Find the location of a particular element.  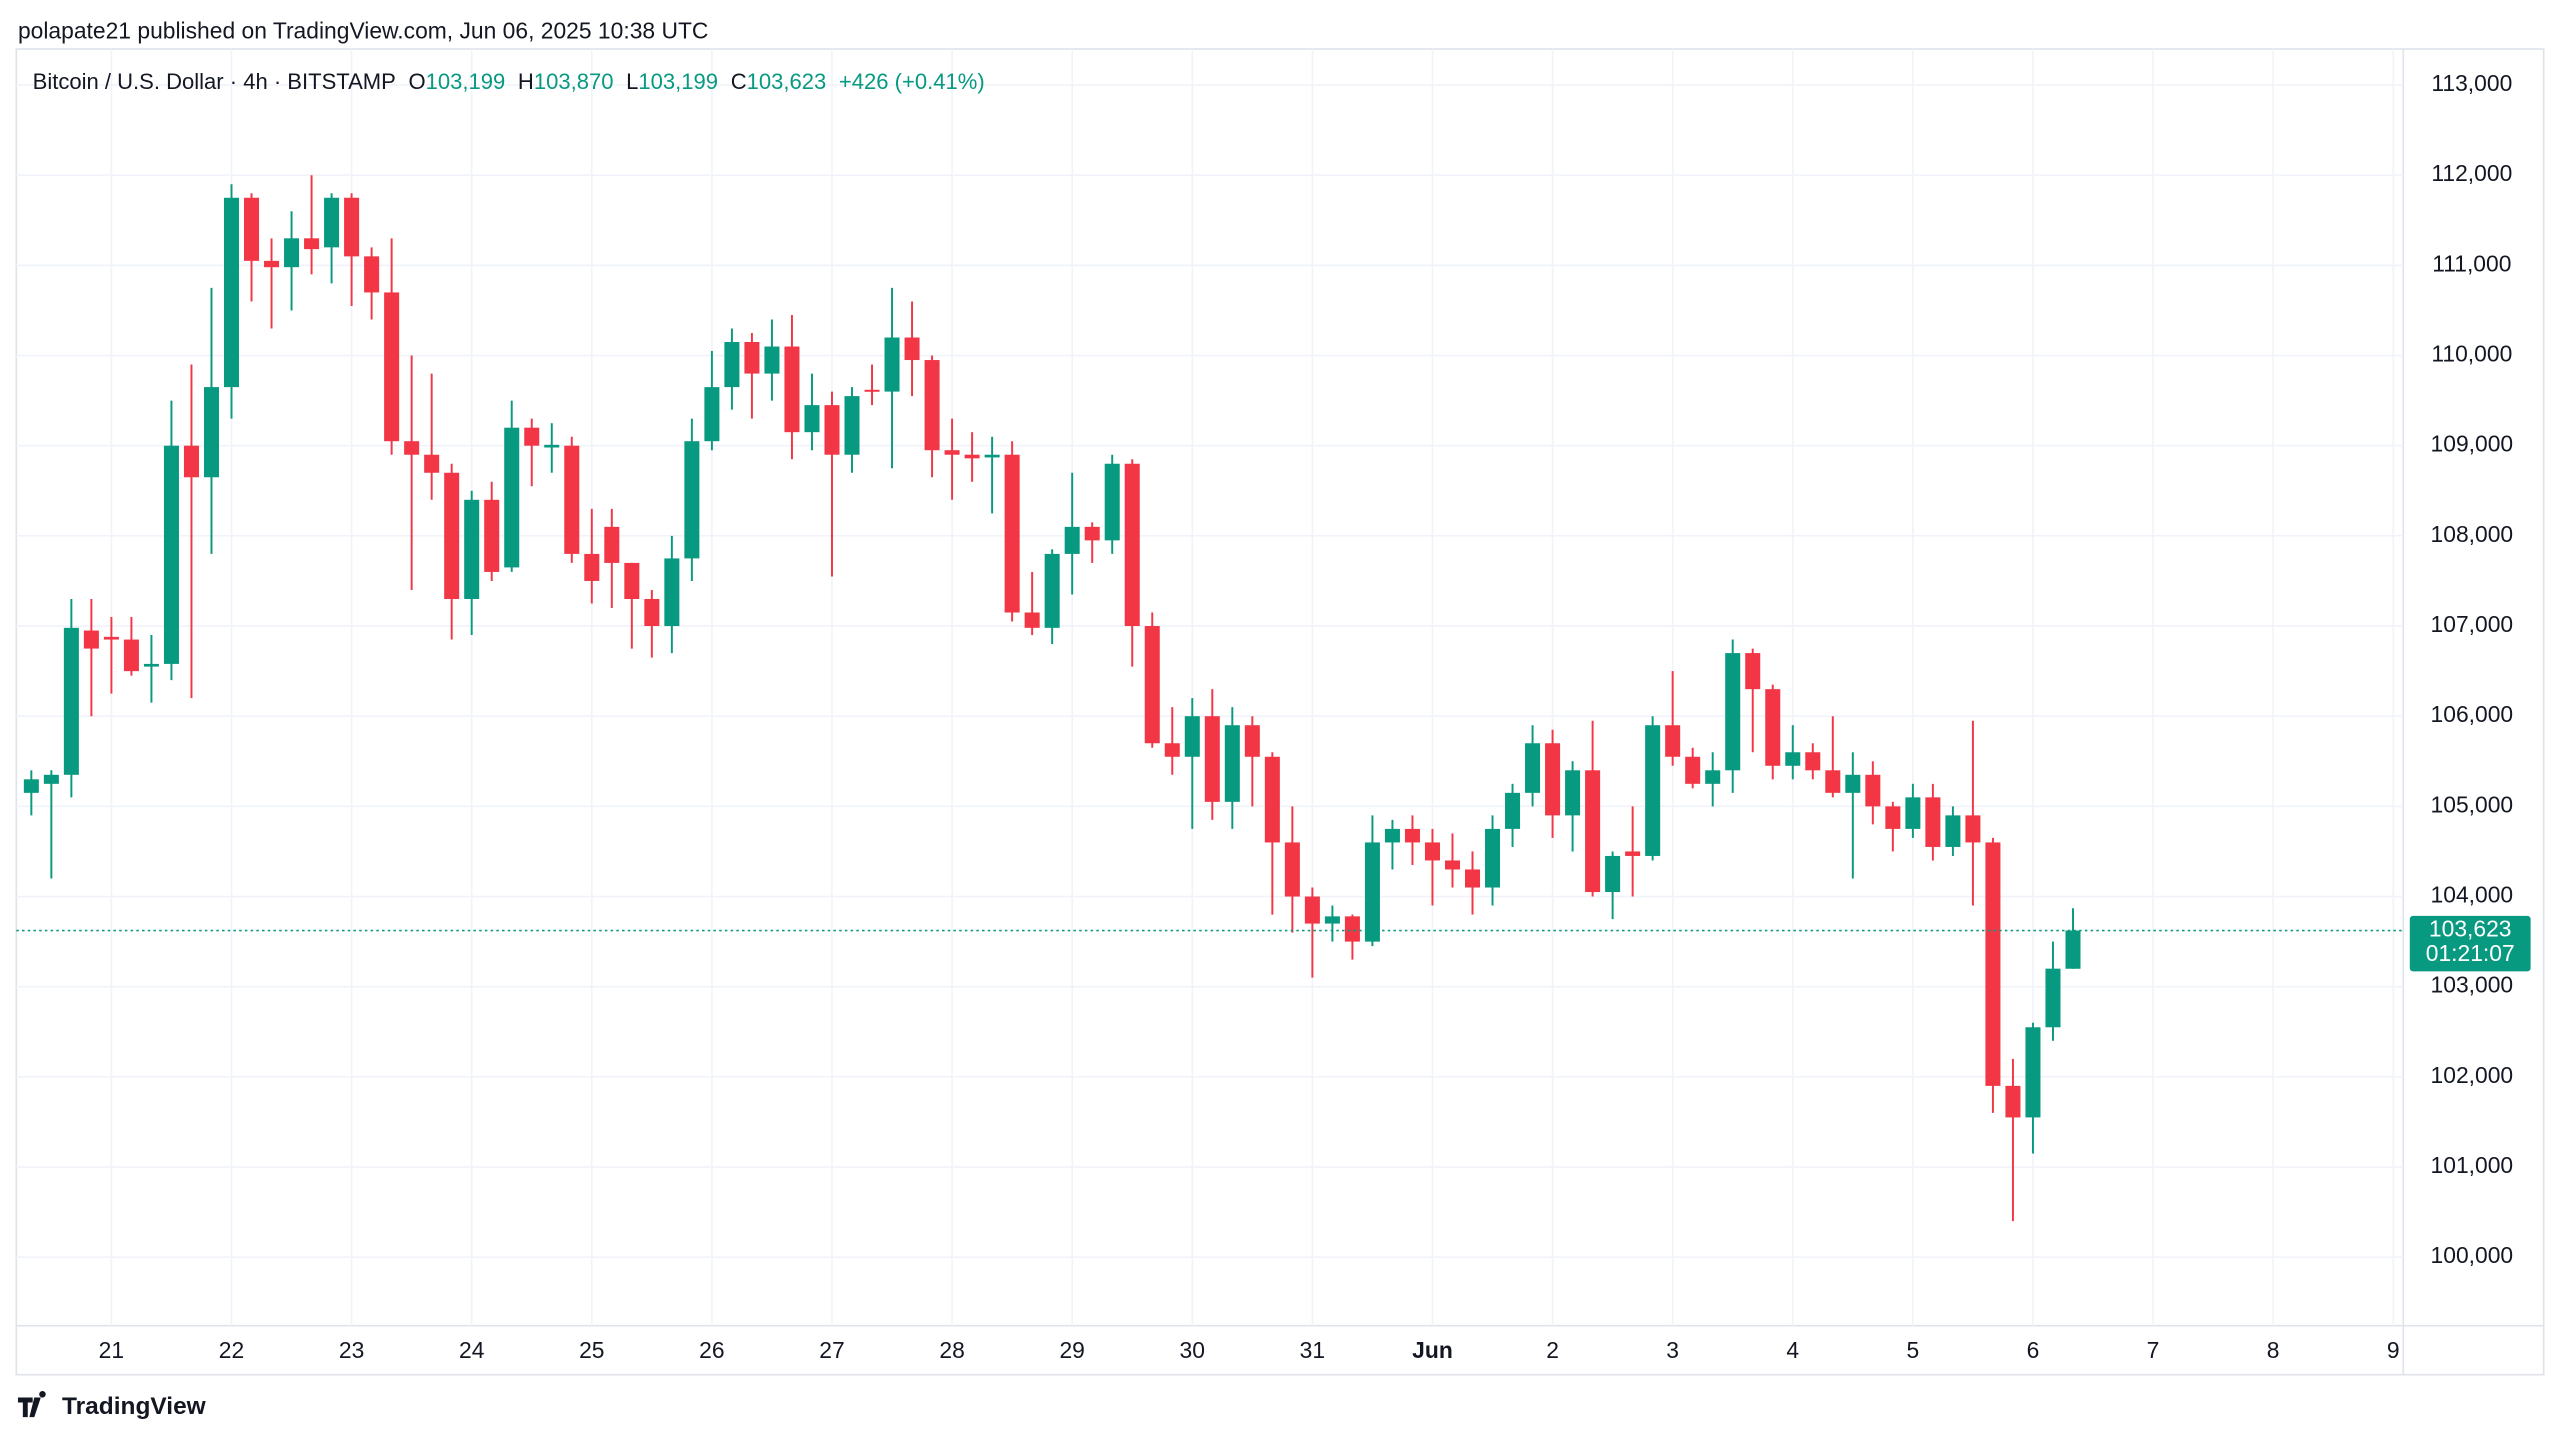

price-tag is located at coordinates (2470, 943).